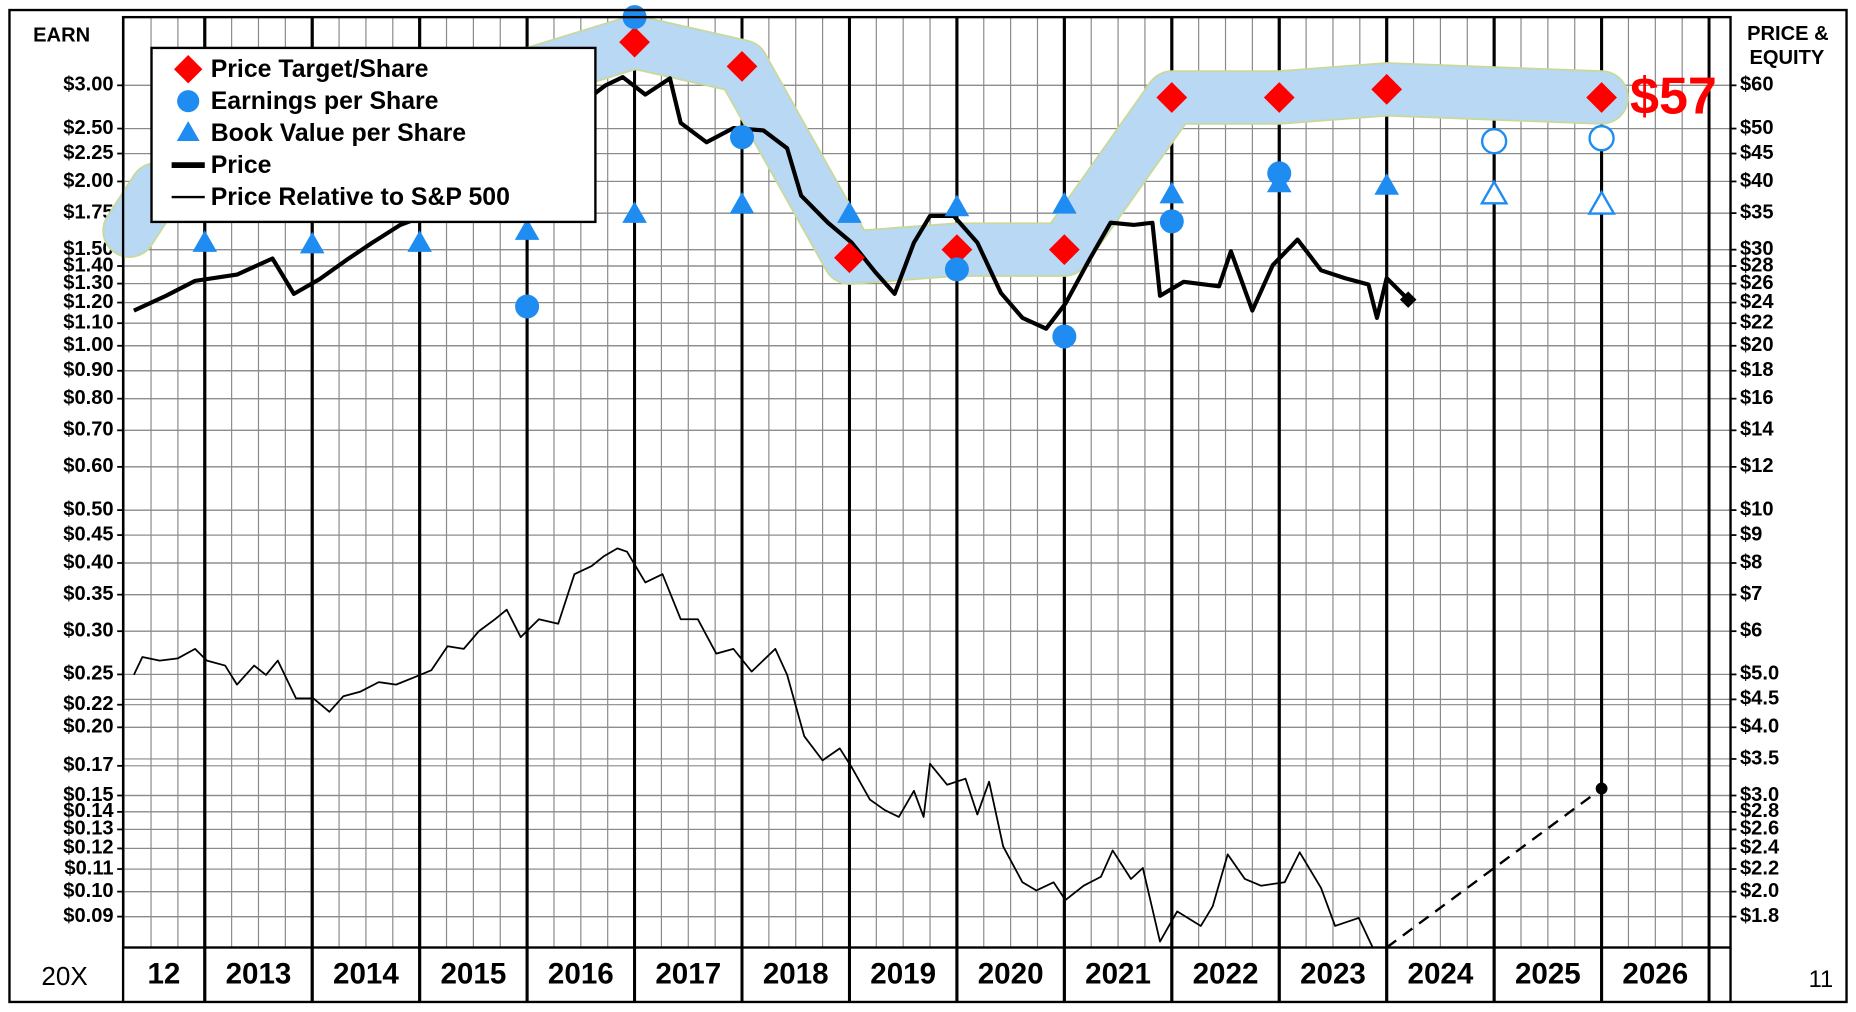 The image size is (1856, 1012). I want to click on y-tick-label: $2.00, so click(88, 181).